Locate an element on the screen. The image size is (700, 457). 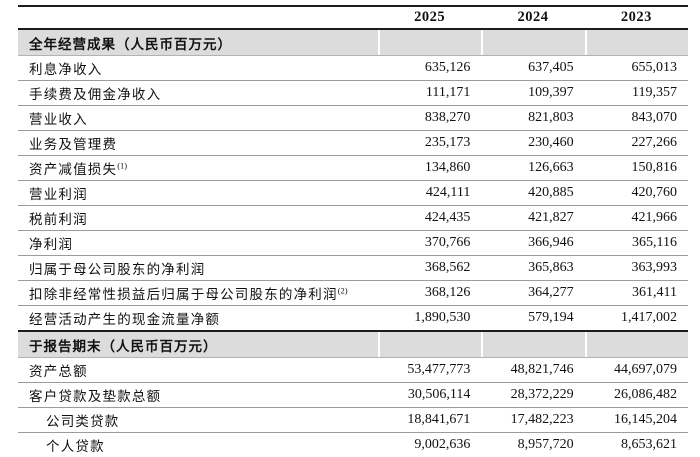
section-title: 全年经营成果（人民币百万元） is located at coordinates (130, 44).